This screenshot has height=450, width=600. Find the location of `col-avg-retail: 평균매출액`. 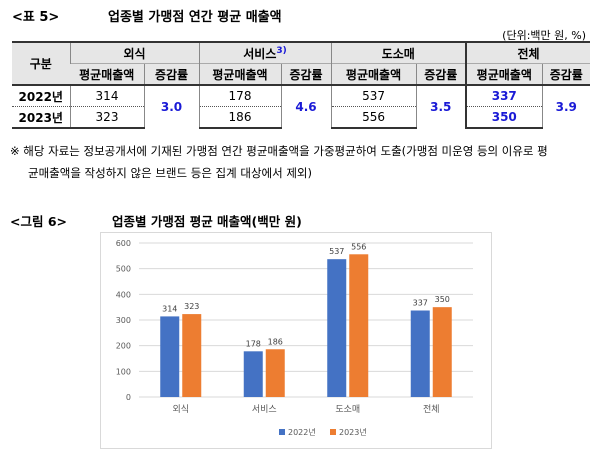

col-avg-retail: 평균매출액 is located at coordinates (373, 74).